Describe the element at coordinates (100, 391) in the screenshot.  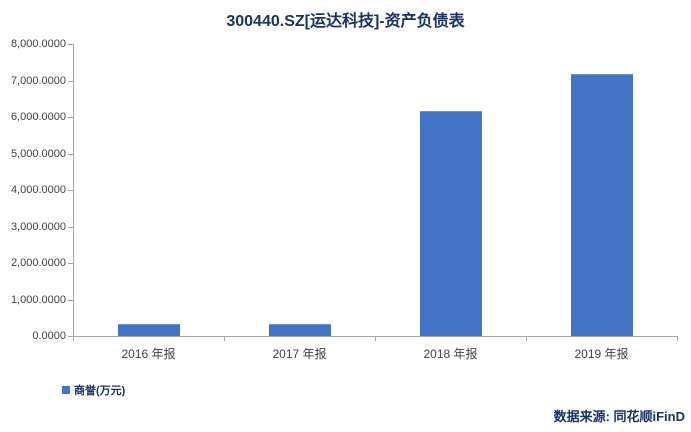
I see `legend-label: 商誉(万元)` at that location.